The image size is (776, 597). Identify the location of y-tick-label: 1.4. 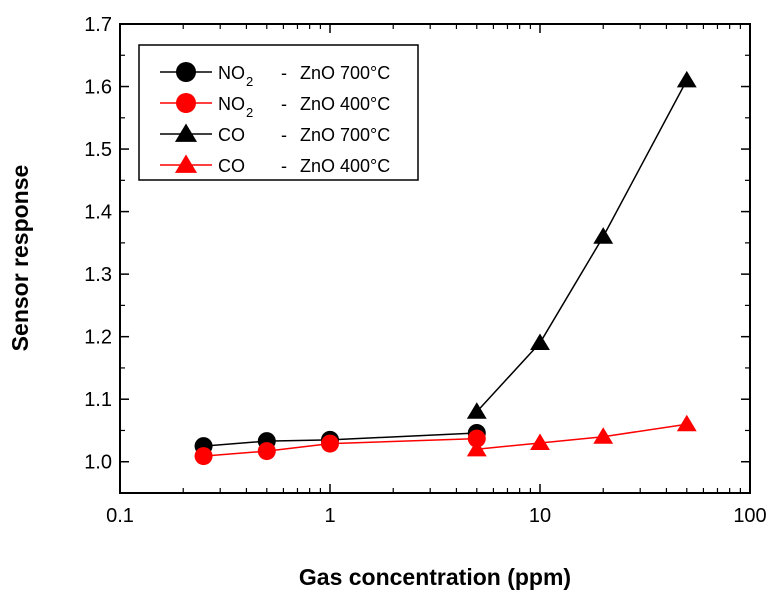
(98, 213).